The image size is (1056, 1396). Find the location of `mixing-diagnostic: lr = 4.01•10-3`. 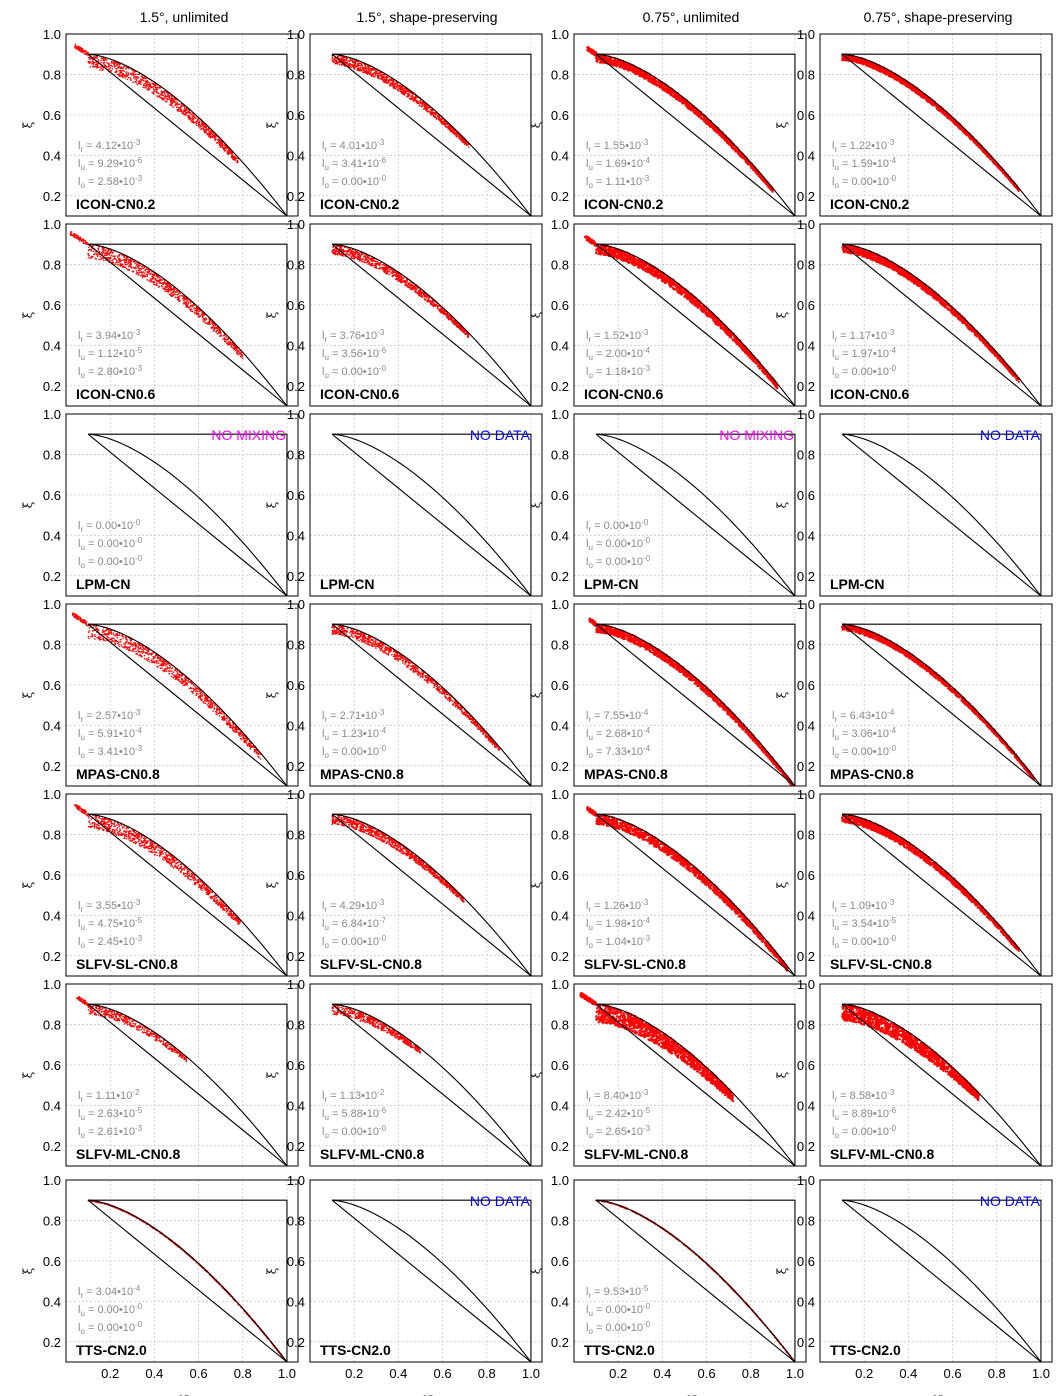

mixing-diagnostic: lr = 4.01•10-3 is located at coordinates (353, 146).